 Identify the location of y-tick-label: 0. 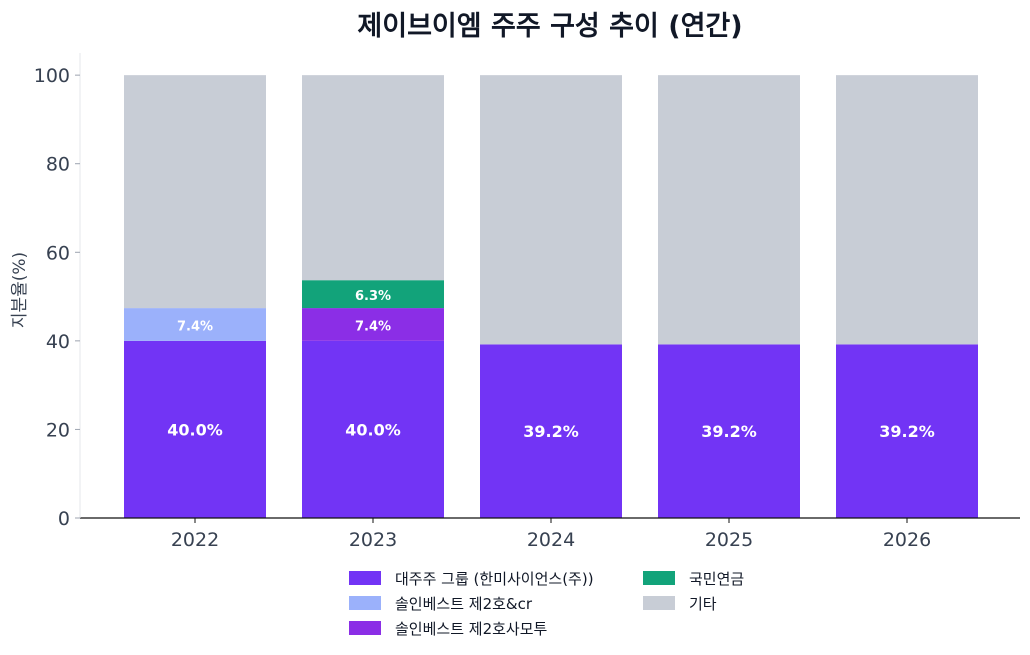
(64, 519).